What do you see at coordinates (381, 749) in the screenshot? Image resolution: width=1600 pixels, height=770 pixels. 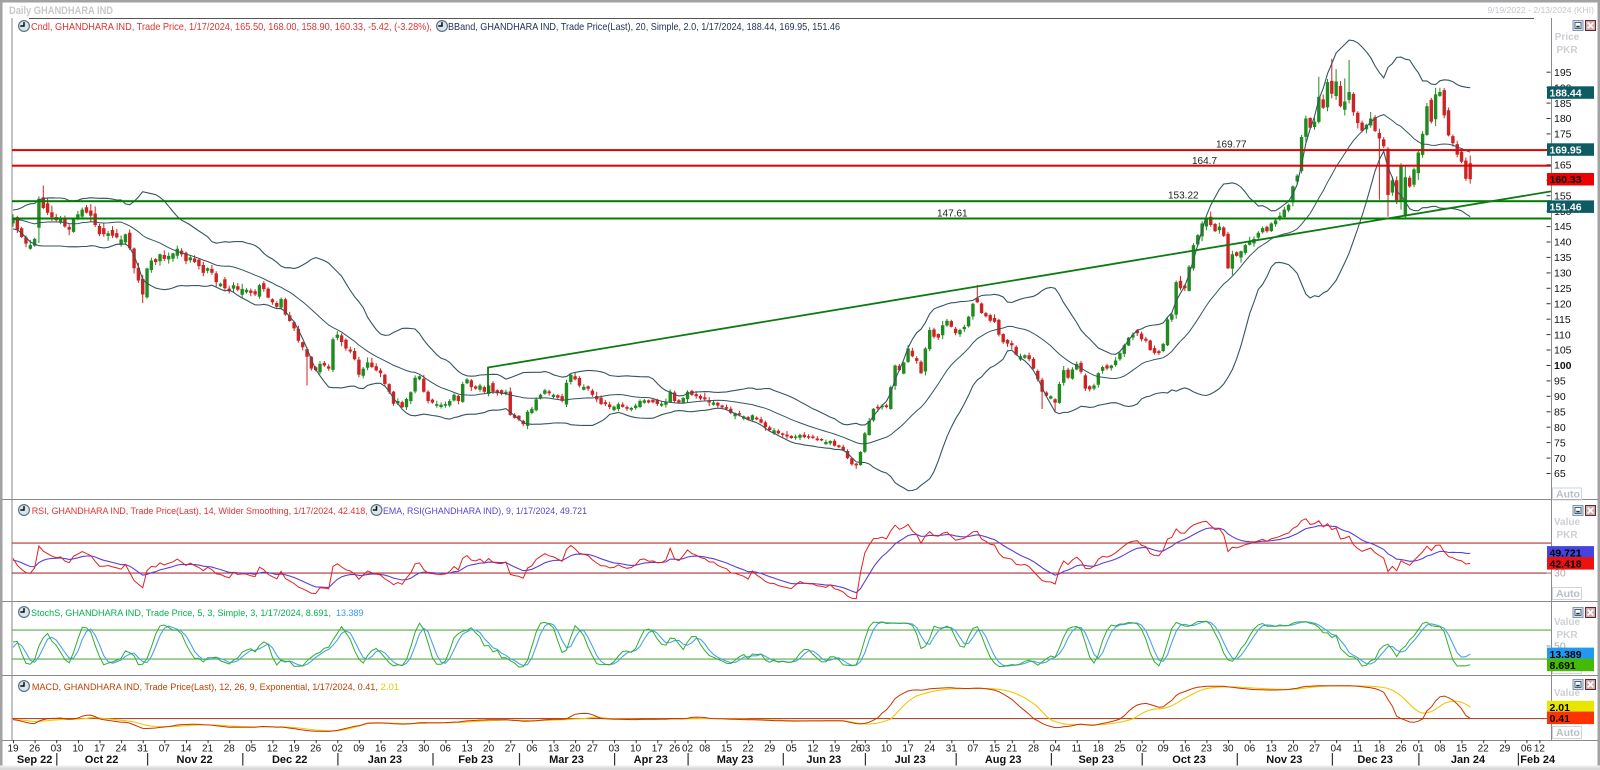 I see `svg-text: 16` at bounding box center [381, 749].